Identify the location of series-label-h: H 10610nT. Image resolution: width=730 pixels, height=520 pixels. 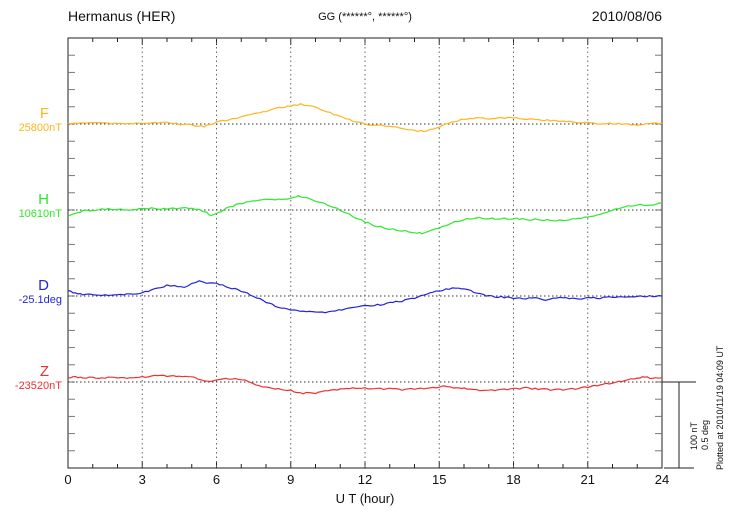
(31, 206).